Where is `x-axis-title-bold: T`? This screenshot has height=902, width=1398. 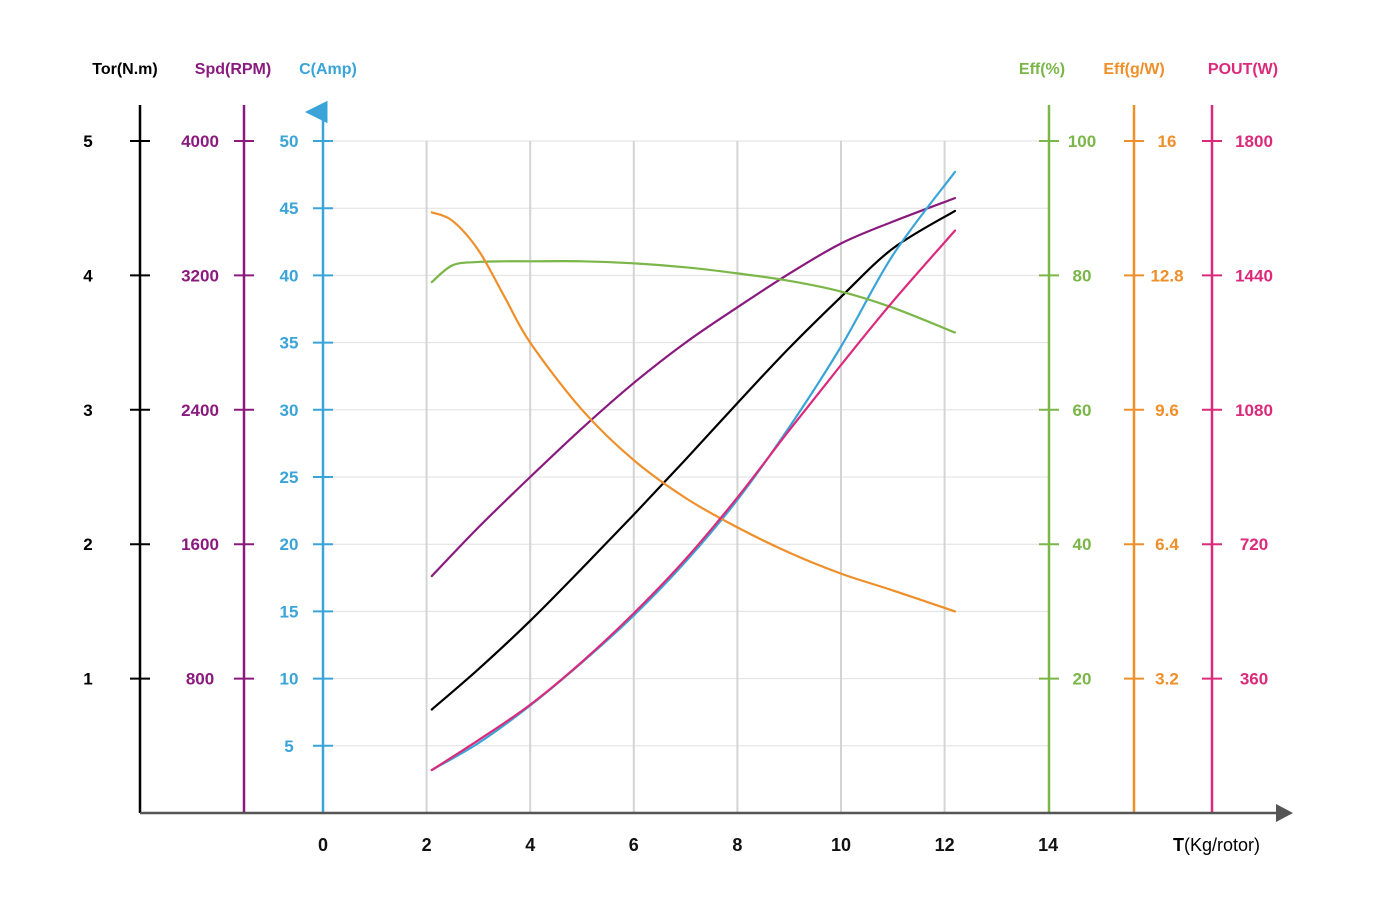 x-axis-title-bold: T is located at coordinates (1178, 845).